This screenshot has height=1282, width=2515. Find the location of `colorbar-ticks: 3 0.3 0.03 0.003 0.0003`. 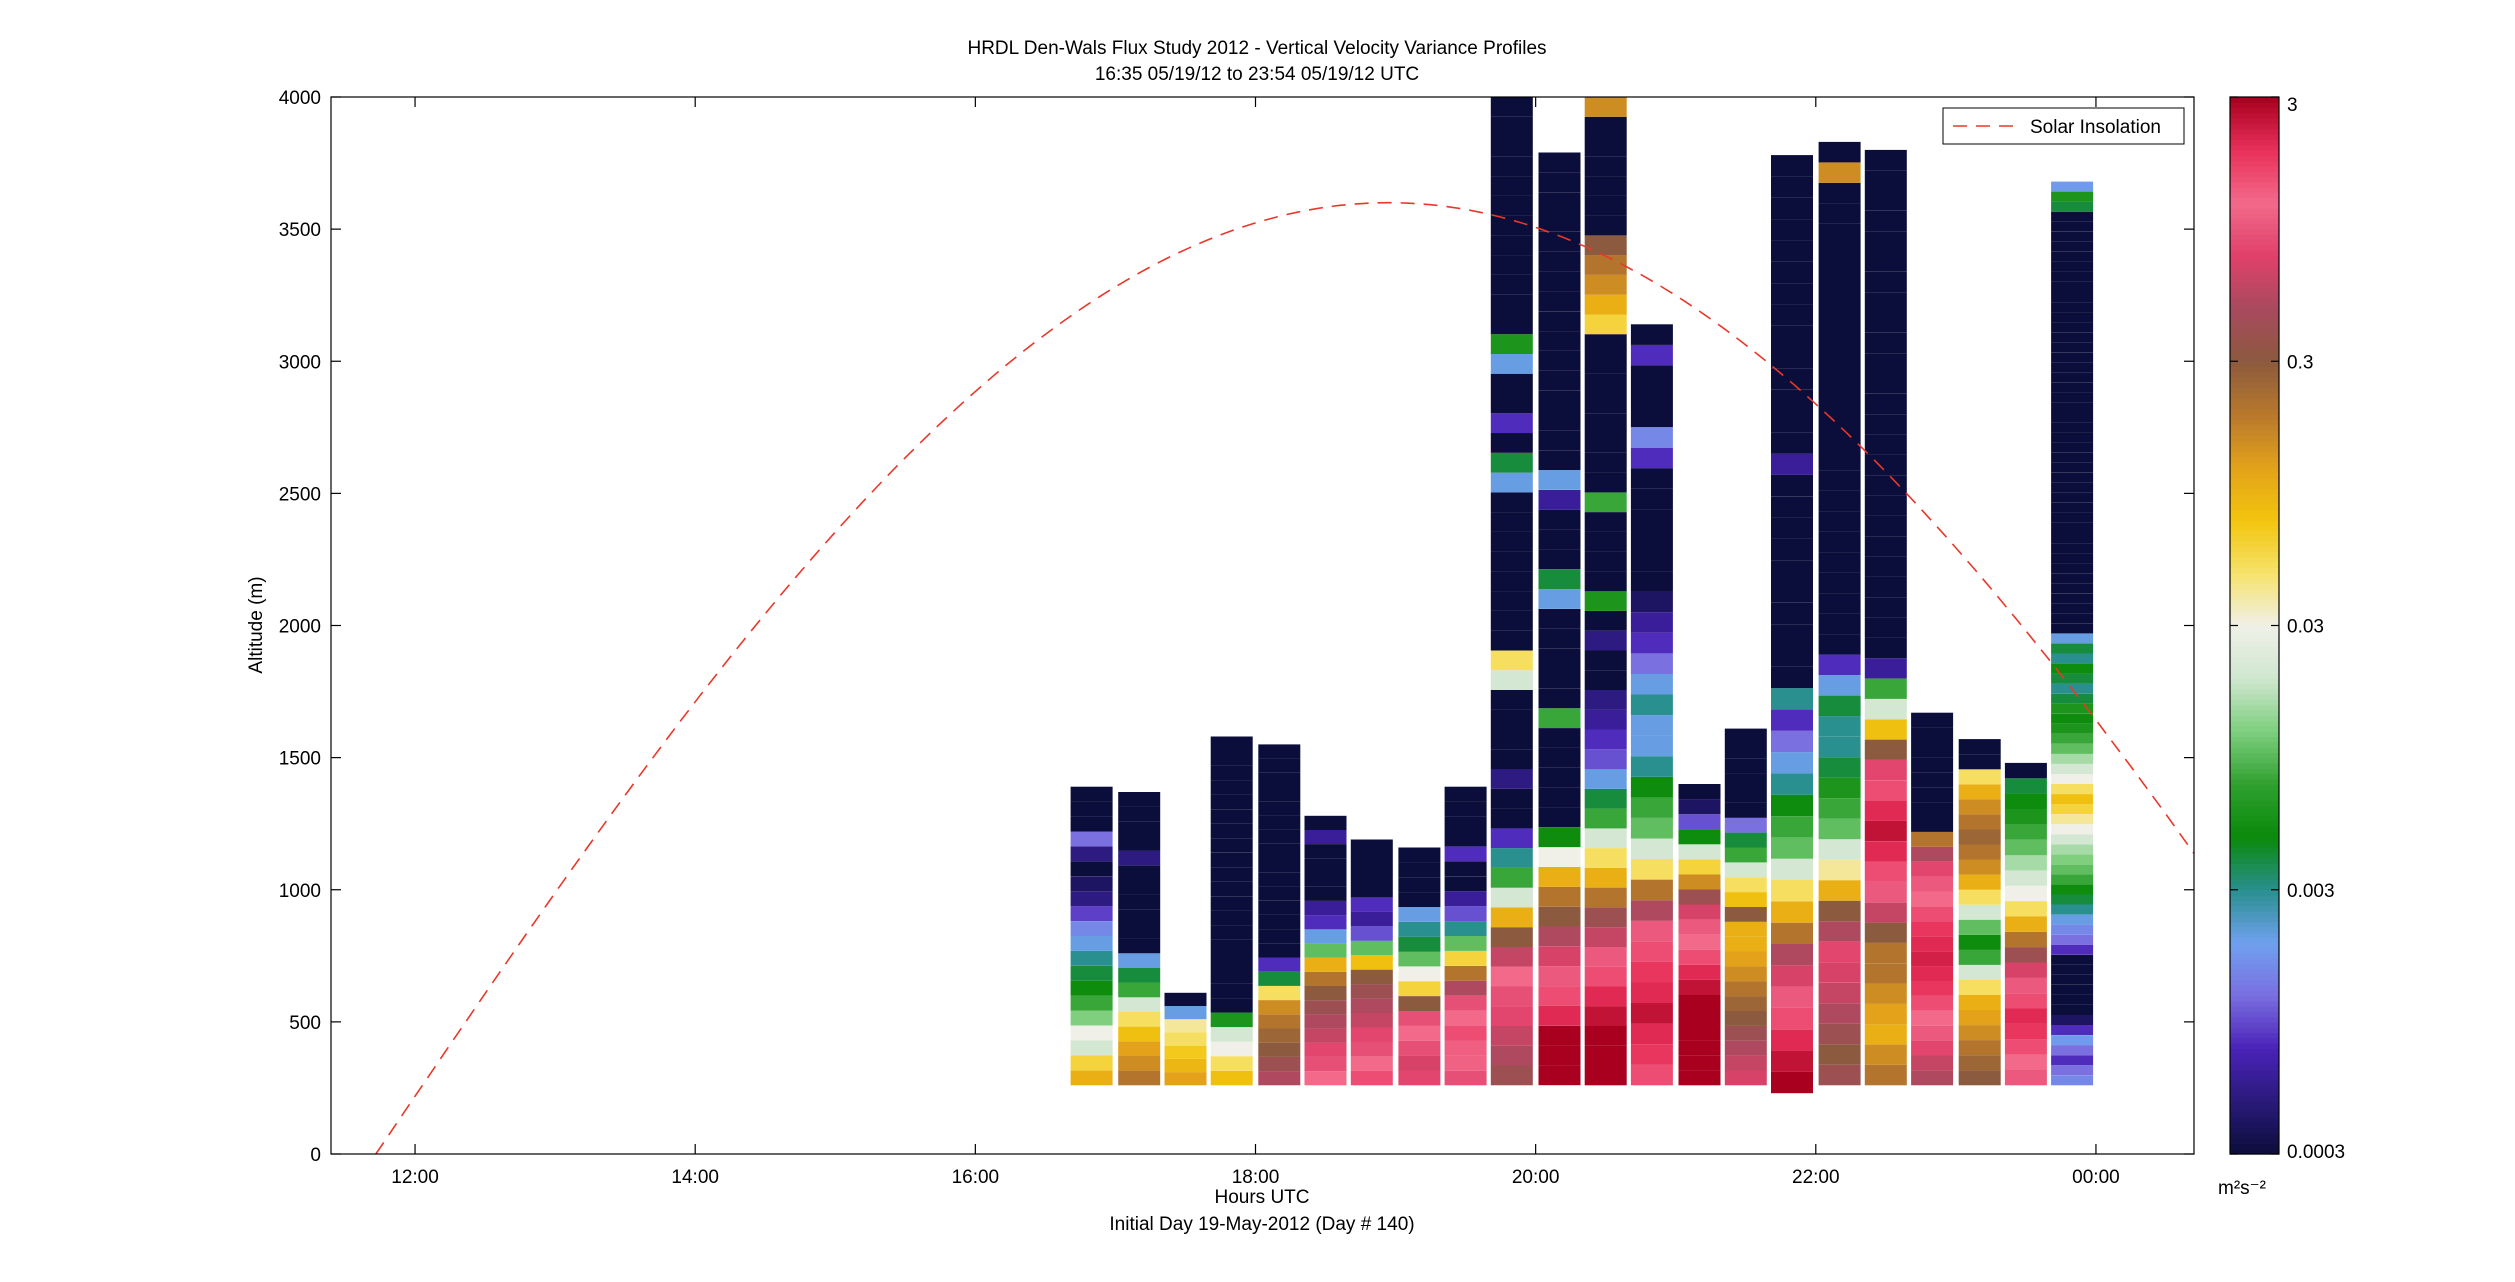

colorbar-ticks: 3 0.3 0.03 0.003 0.0003 is located at coordinates (2287, 629).